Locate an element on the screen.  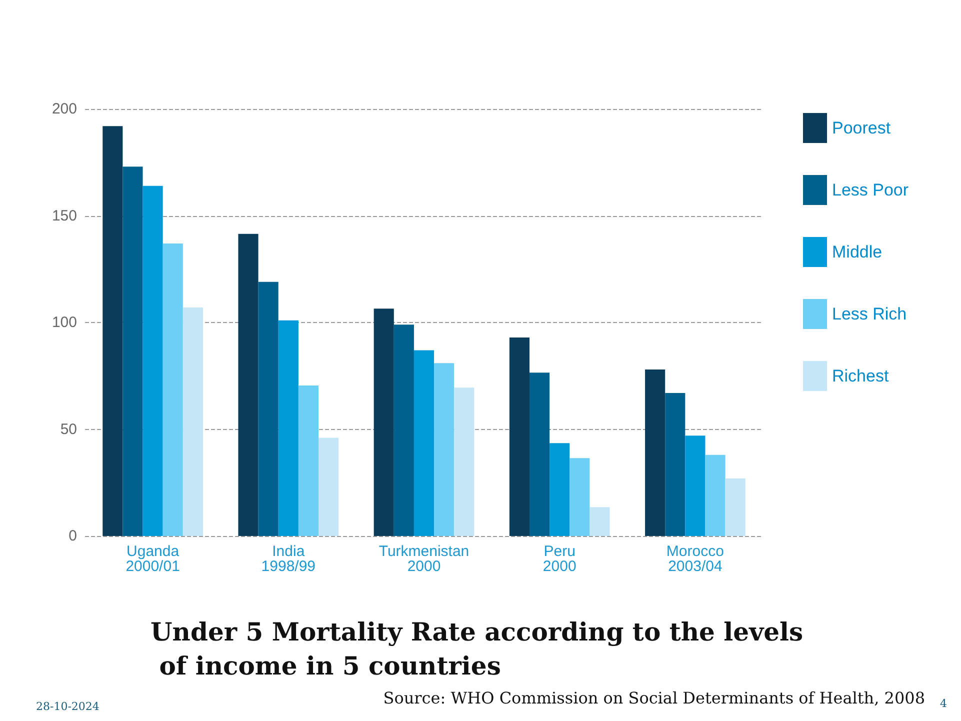
y-tick-label: 150 is located at coordinates (64, 215).